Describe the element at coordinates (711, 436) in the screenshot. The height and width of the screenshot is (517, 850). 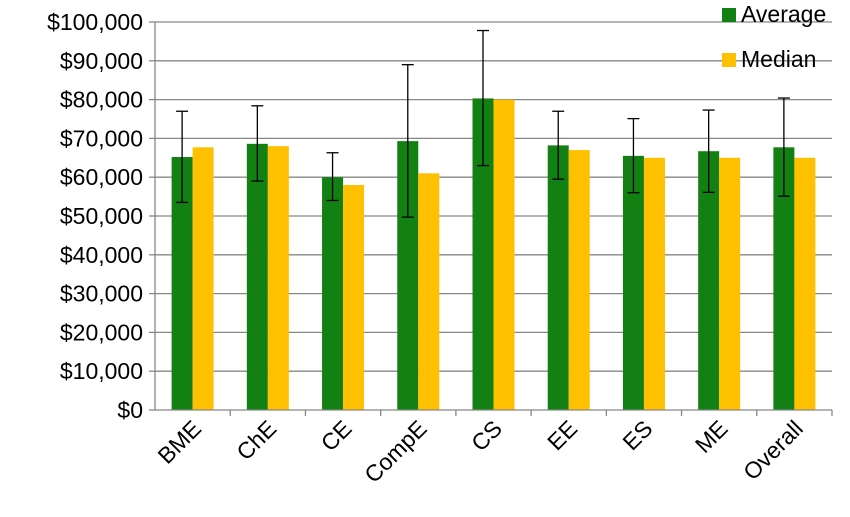
I see `x-tick-label: ME` at that location.